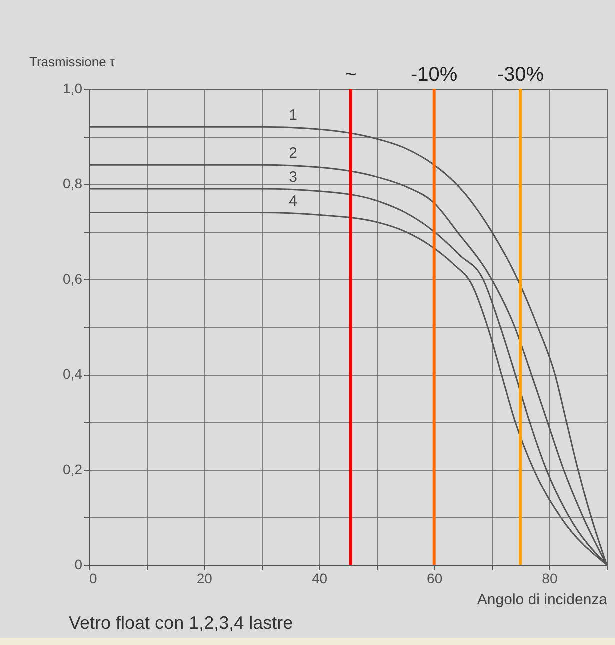 The image size is (615, 645). I want to click on annotation: -30%, so click(520, 75).